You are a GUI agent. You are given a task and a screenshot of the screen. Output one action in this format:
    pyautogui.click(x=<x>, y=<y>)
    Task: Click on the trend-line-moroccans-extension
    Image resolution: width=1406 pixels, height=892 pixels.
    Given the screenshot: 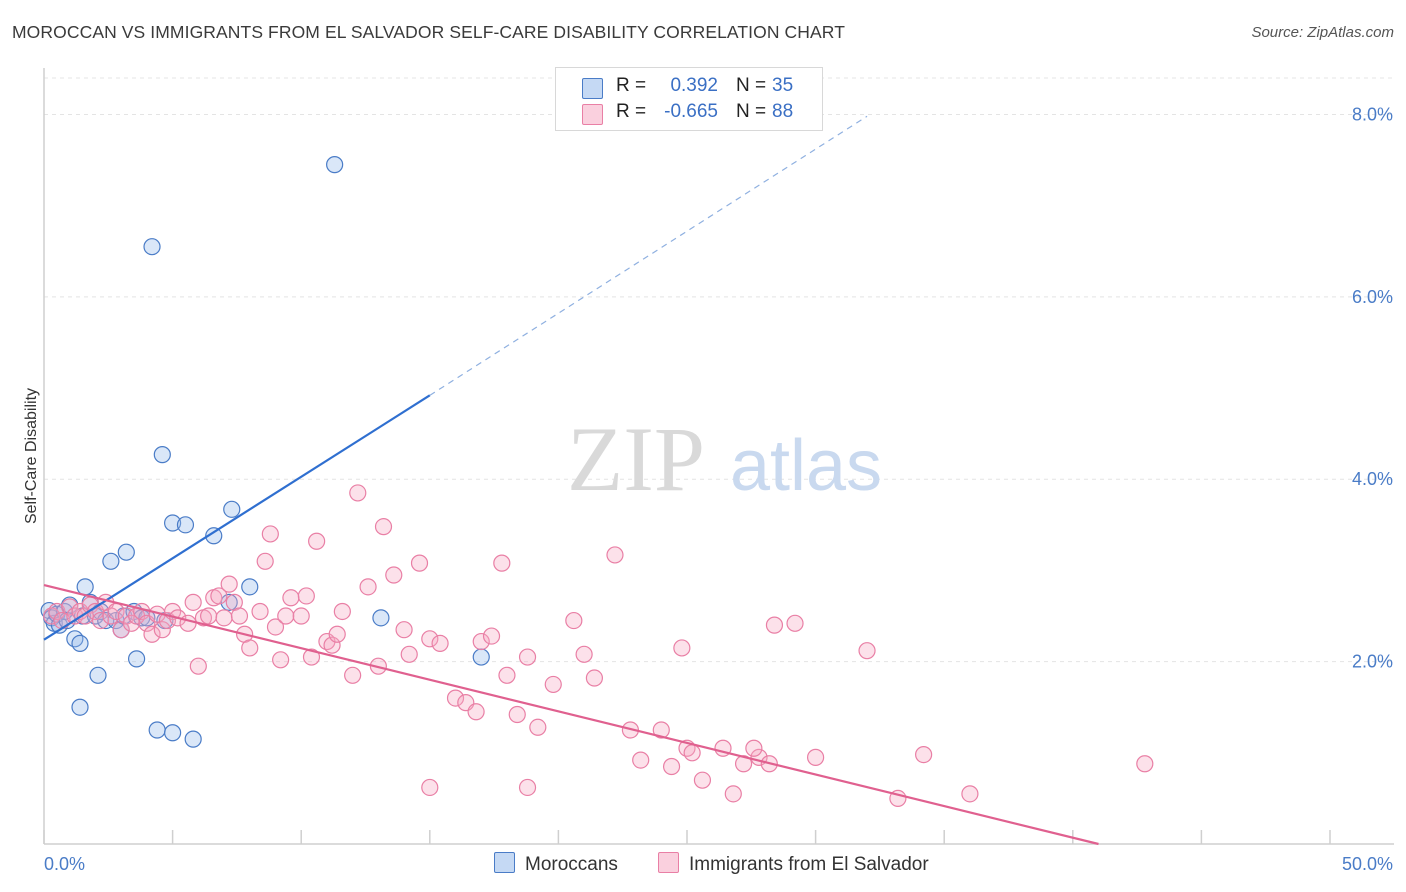 What is the action you would take?
    pyautogui.click(x=648, y=255)
    